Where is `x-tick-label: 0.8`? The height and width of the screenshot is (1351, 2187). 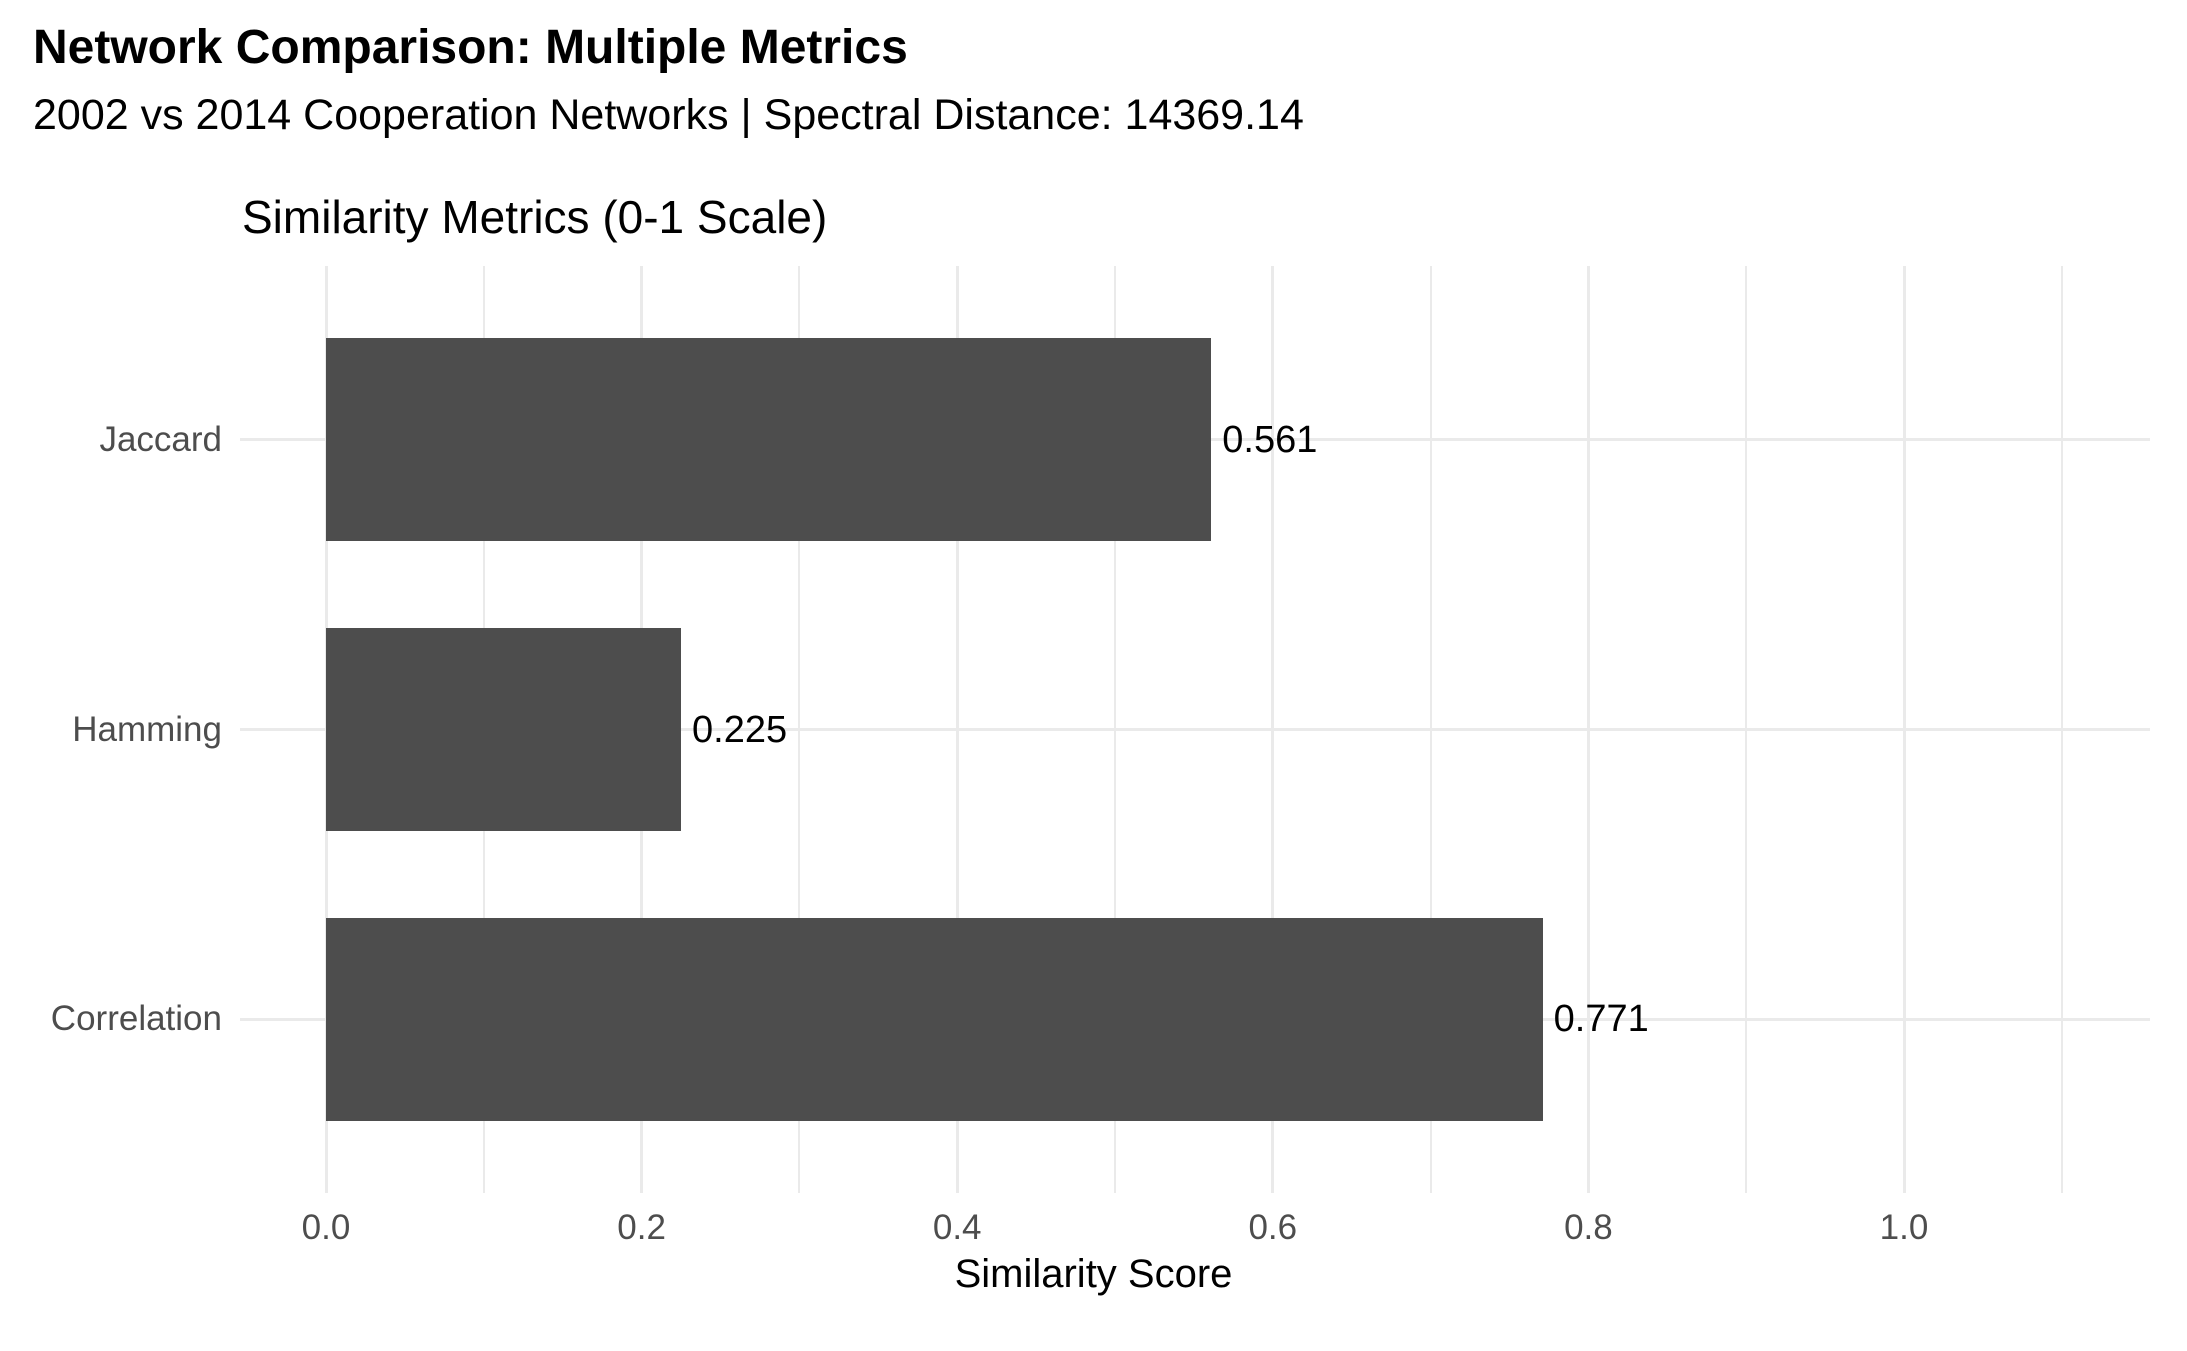
x-tick-label: 0.8 is located at coordinates (1588, 1227).